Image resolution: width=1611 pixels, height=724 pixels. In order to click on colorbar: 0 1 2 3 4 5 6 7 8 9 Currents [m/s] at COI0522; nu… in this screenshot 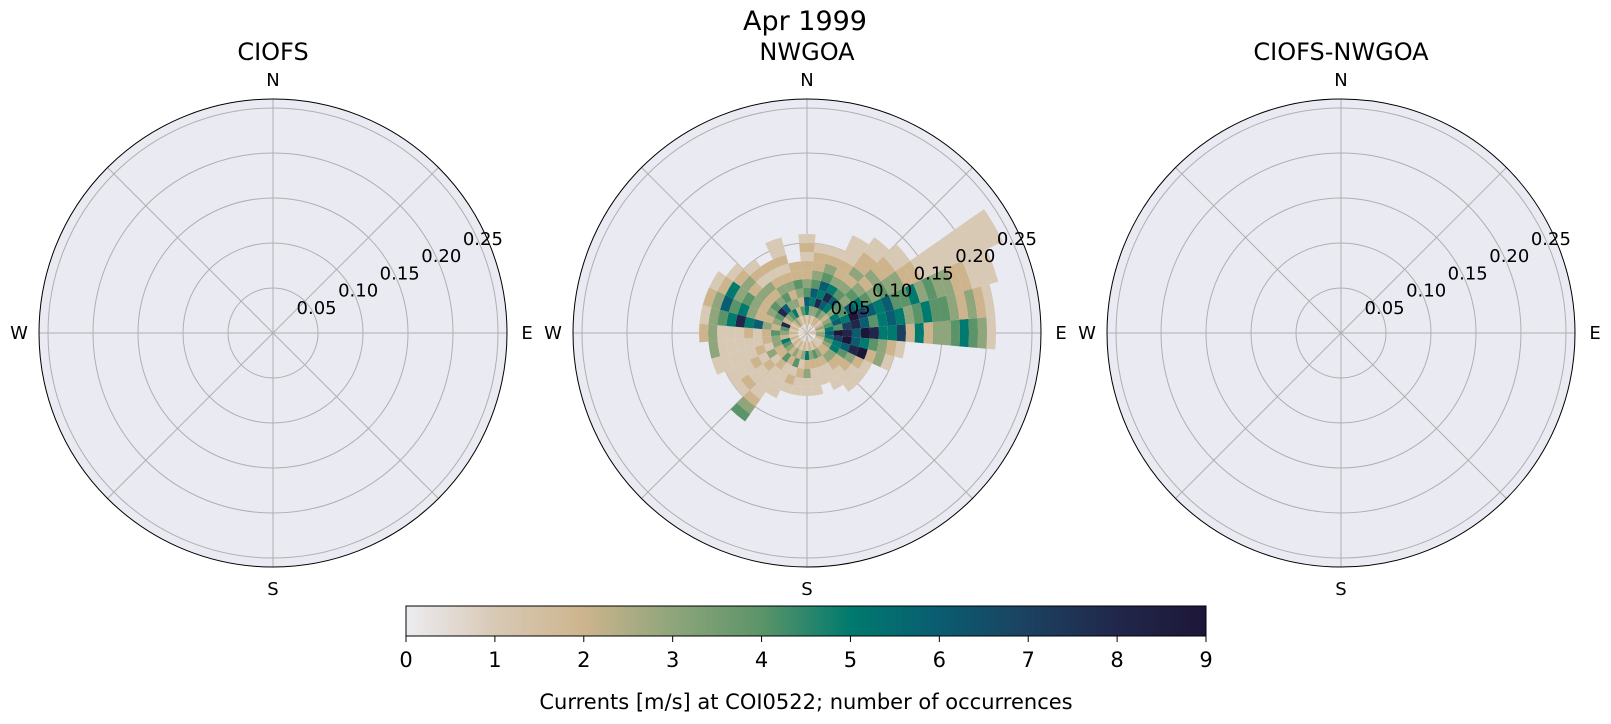, I will do `click(806, 659)`.